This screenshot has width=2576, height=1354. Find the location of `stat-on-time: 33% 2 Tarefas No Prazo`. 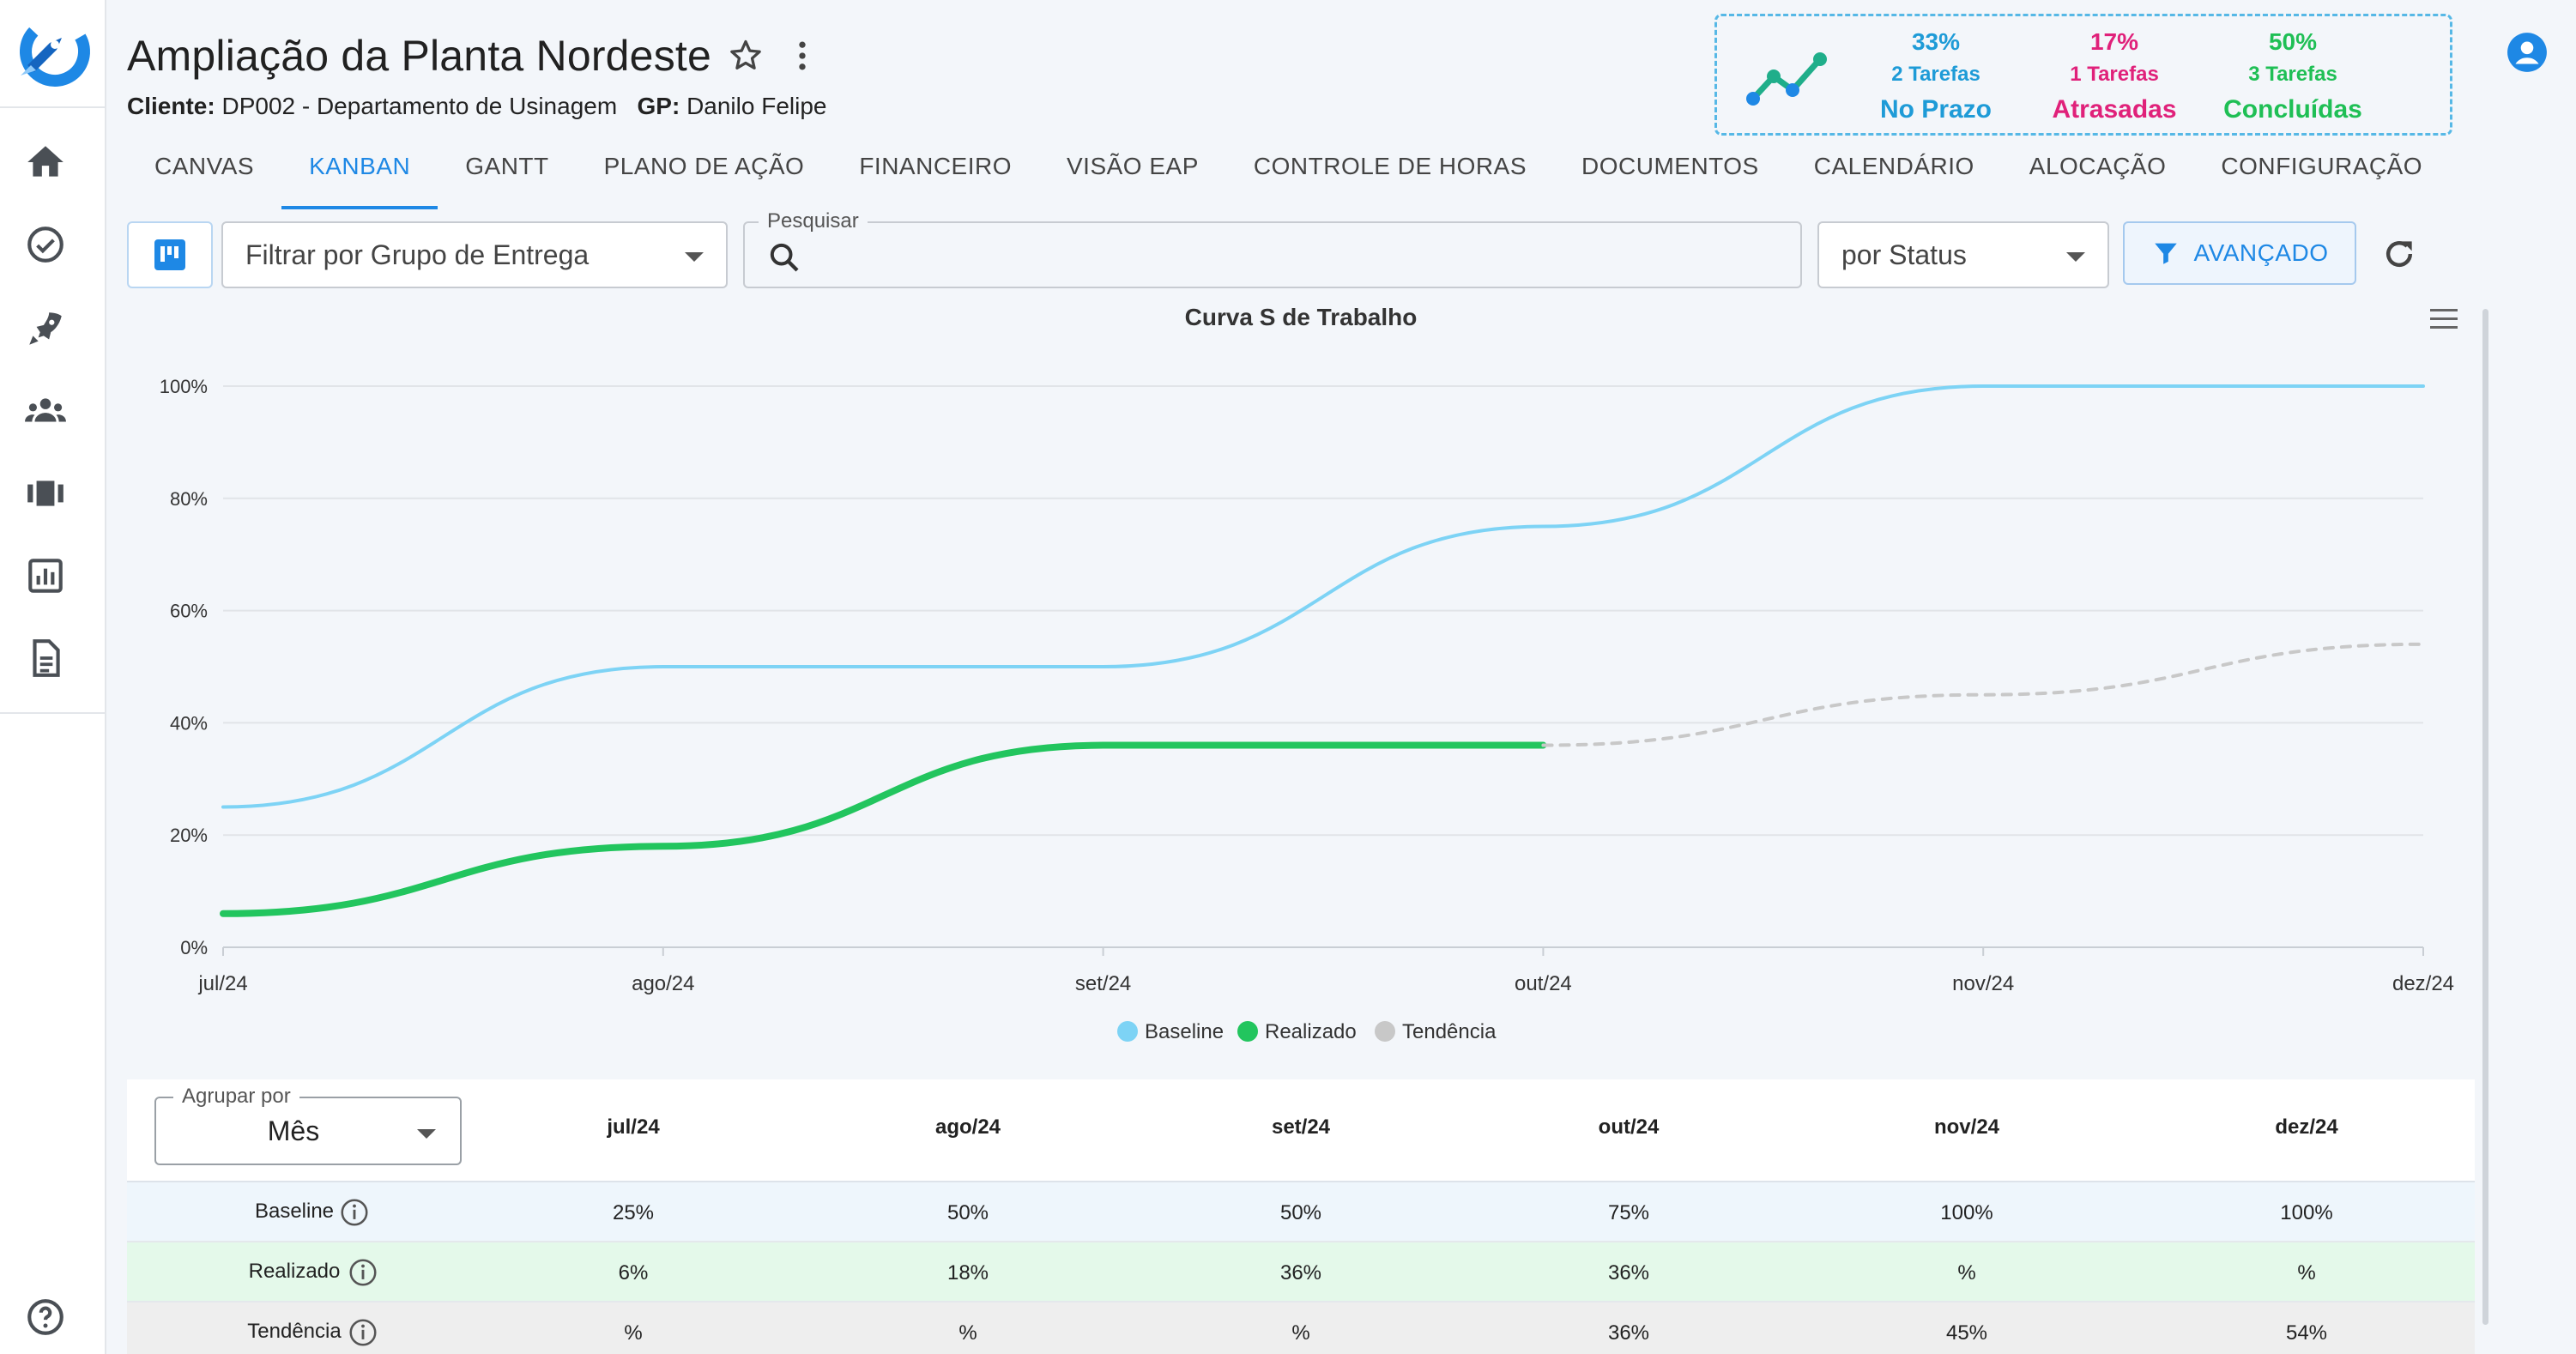

stat-on-time: 33% 2 Tarefas No Prazo is located at coordinates (1936, 76).